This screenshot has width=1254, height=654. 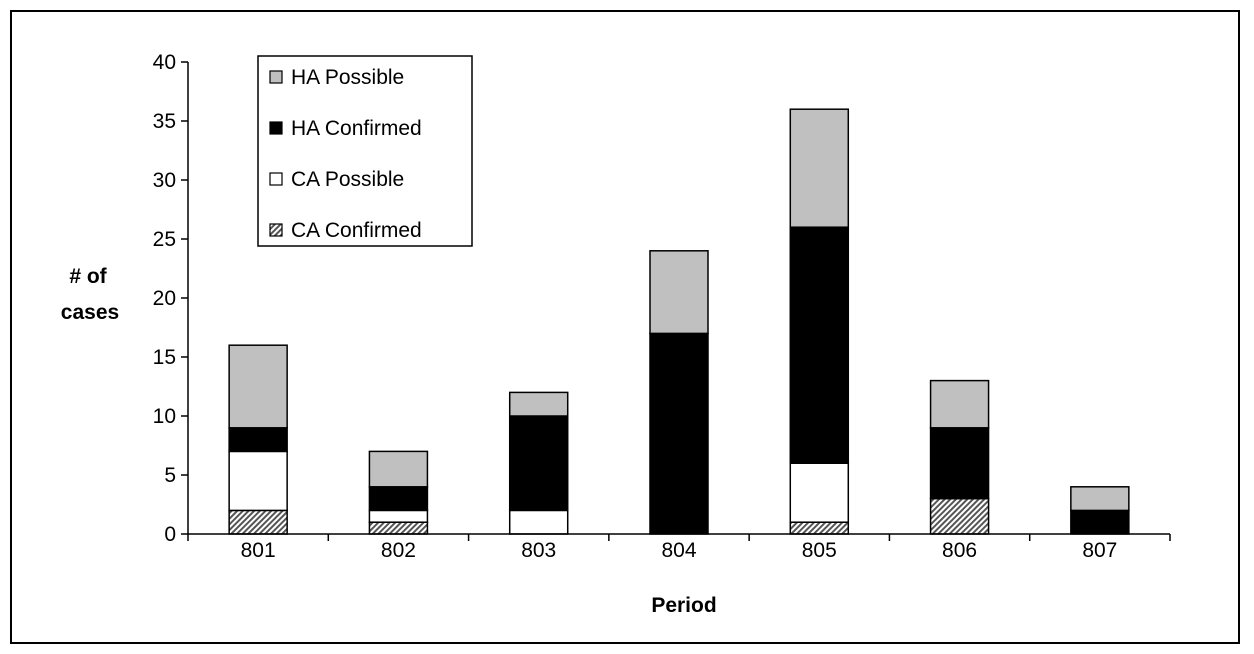 I want to click on legend-label: HA Possible, so click(x=347, y=77).